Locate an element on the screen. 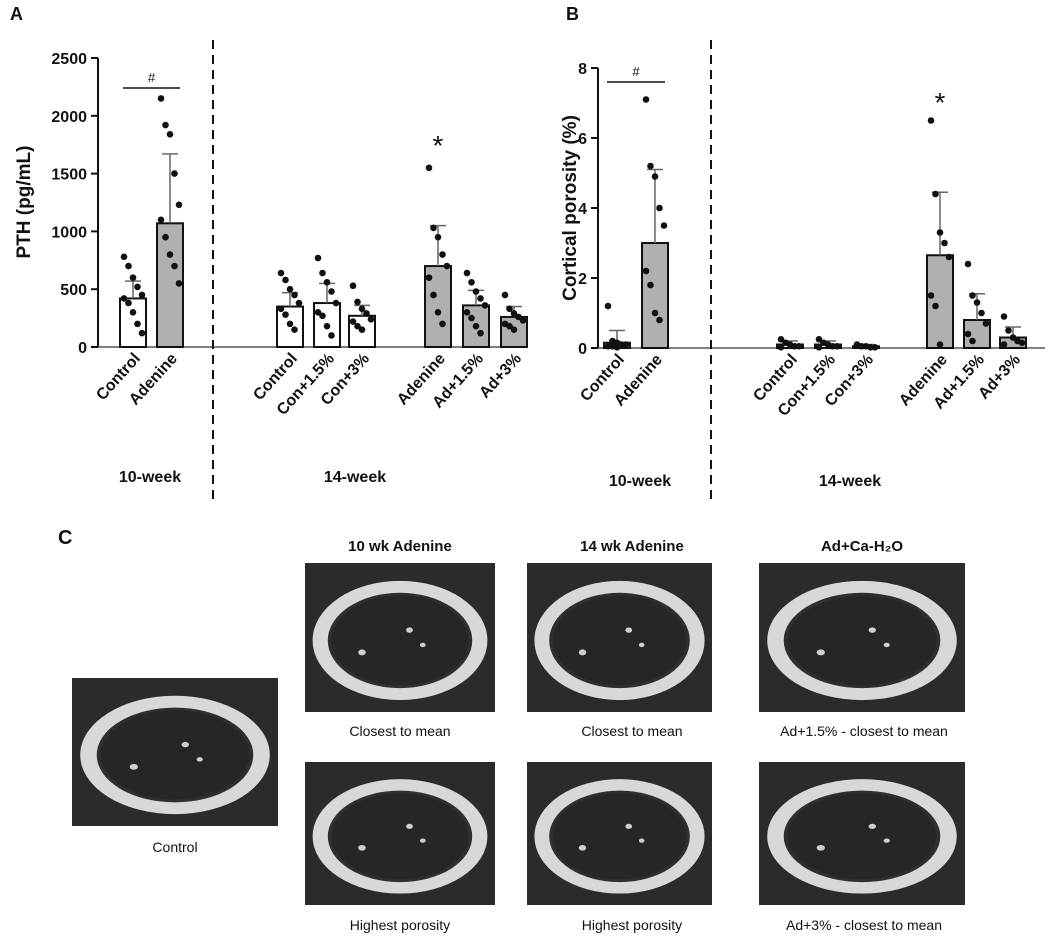 The width and height of the screenshot is (1050, 942). y-tick-label: 2500 is located at coordinates (69, 59).